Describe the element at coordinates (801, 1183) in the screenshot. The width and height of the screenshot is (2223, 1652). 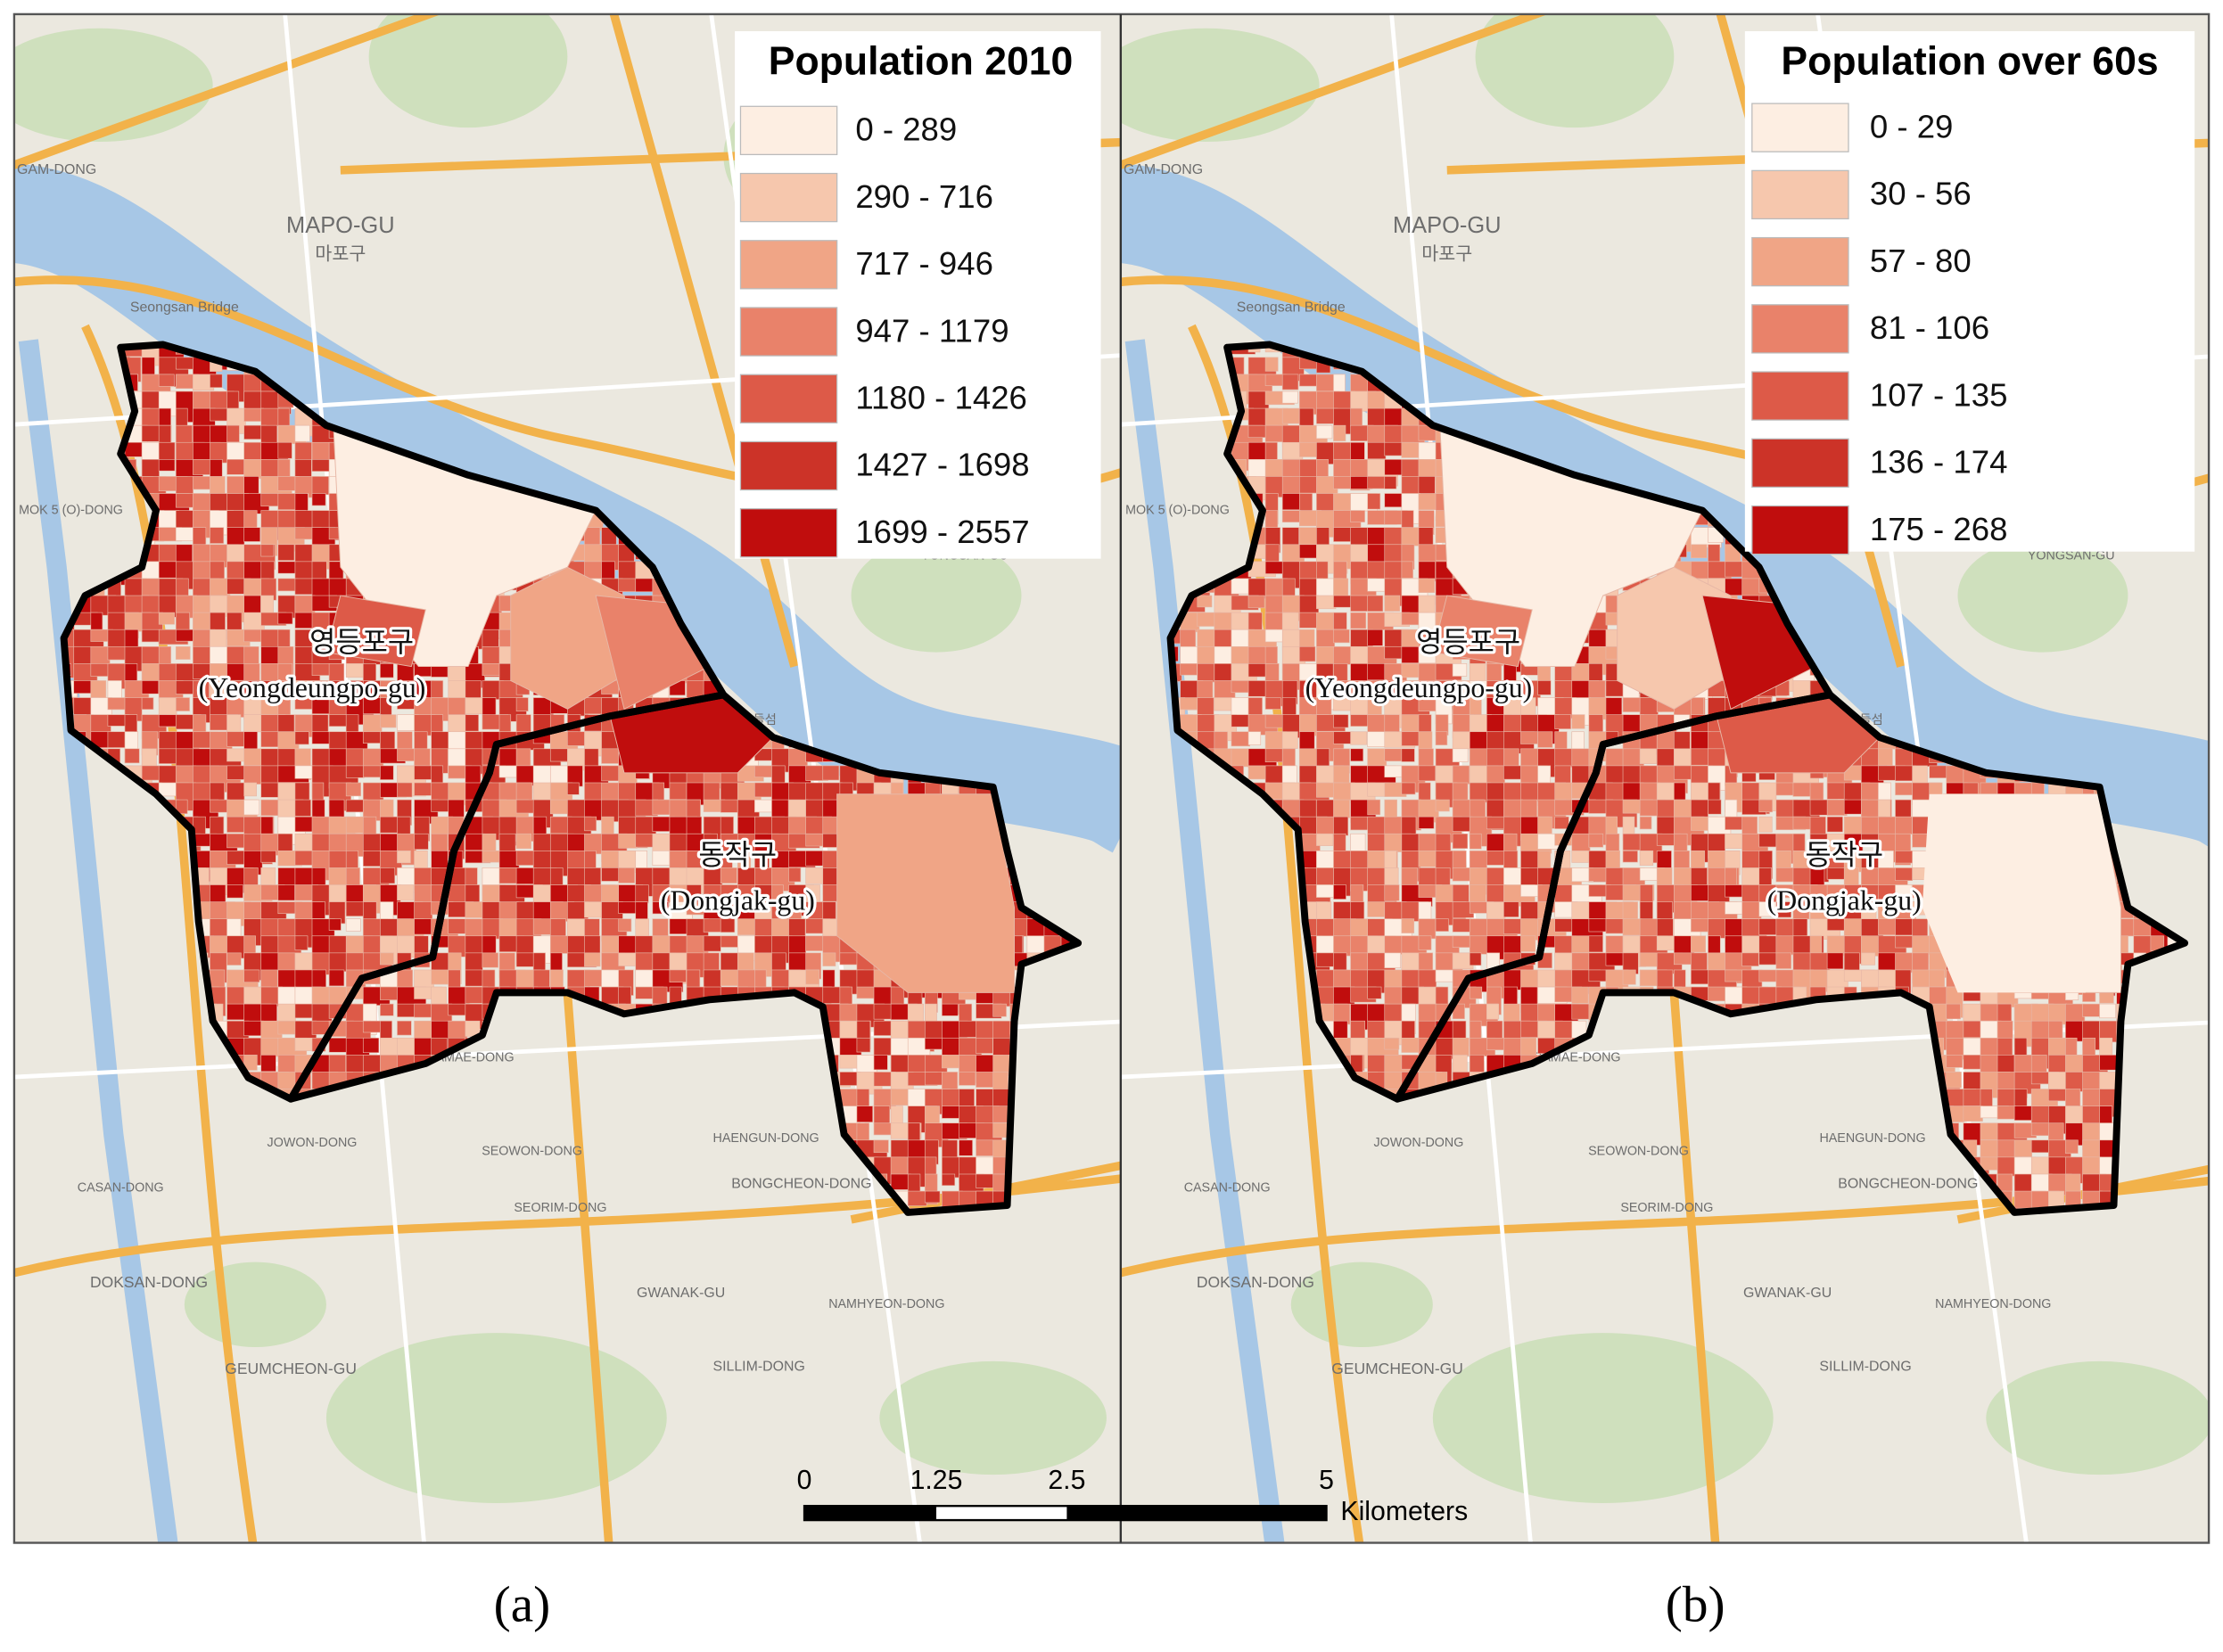
I see `map-place-label: BONGCHEON-DONG` at that location.